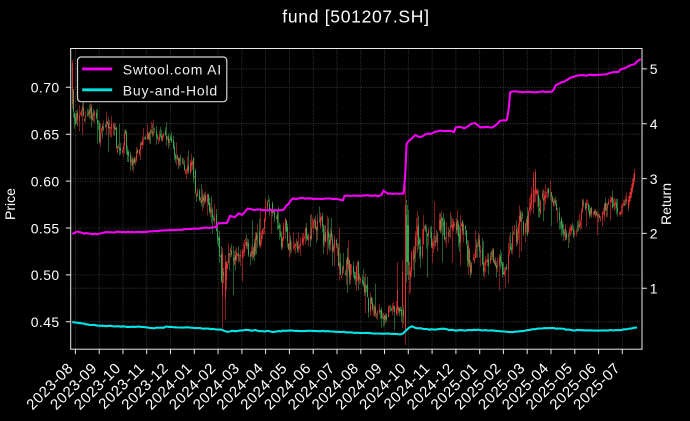  I want to click on svg-text: 5, so click(654, 69).